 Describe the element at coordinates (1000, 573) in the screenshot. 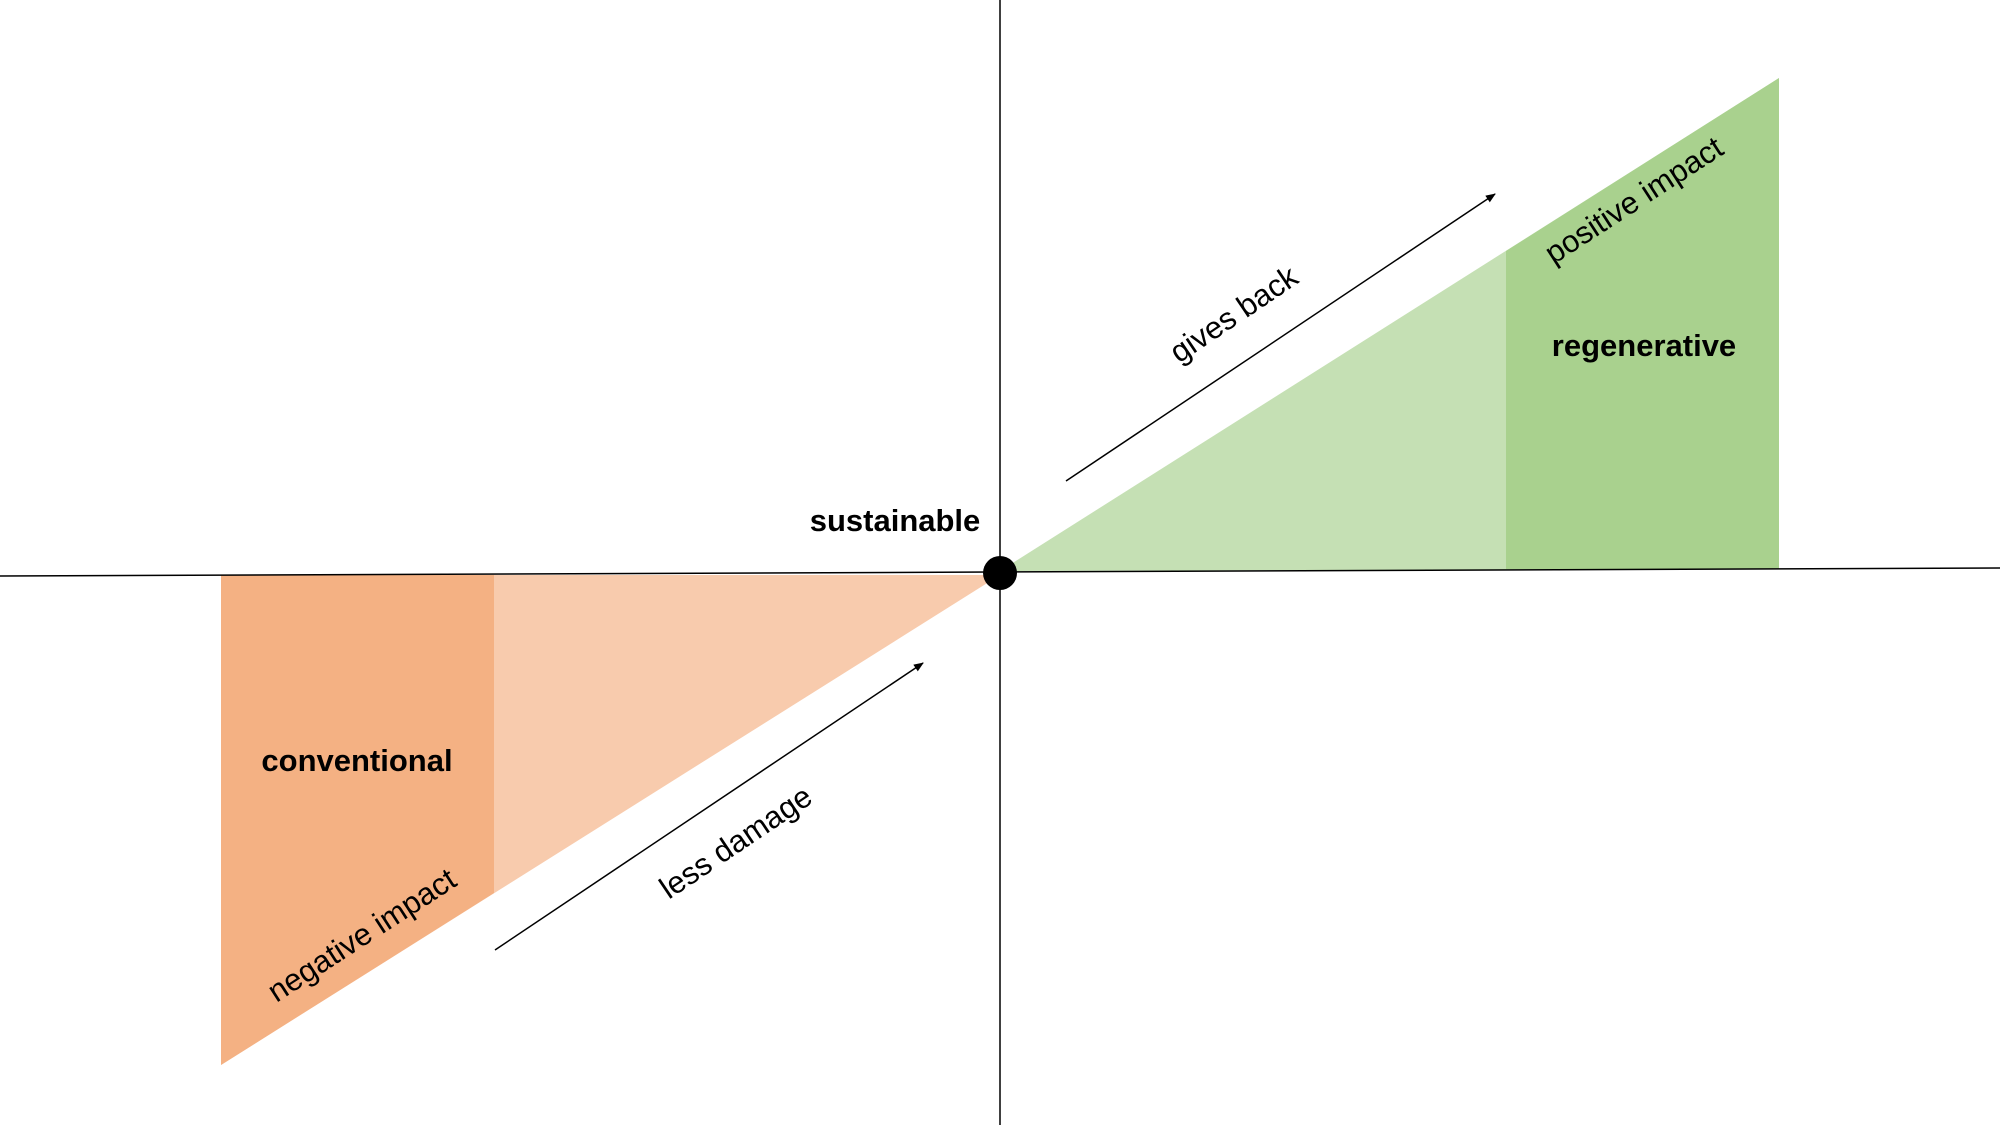

I see `origin-dot` at that location.